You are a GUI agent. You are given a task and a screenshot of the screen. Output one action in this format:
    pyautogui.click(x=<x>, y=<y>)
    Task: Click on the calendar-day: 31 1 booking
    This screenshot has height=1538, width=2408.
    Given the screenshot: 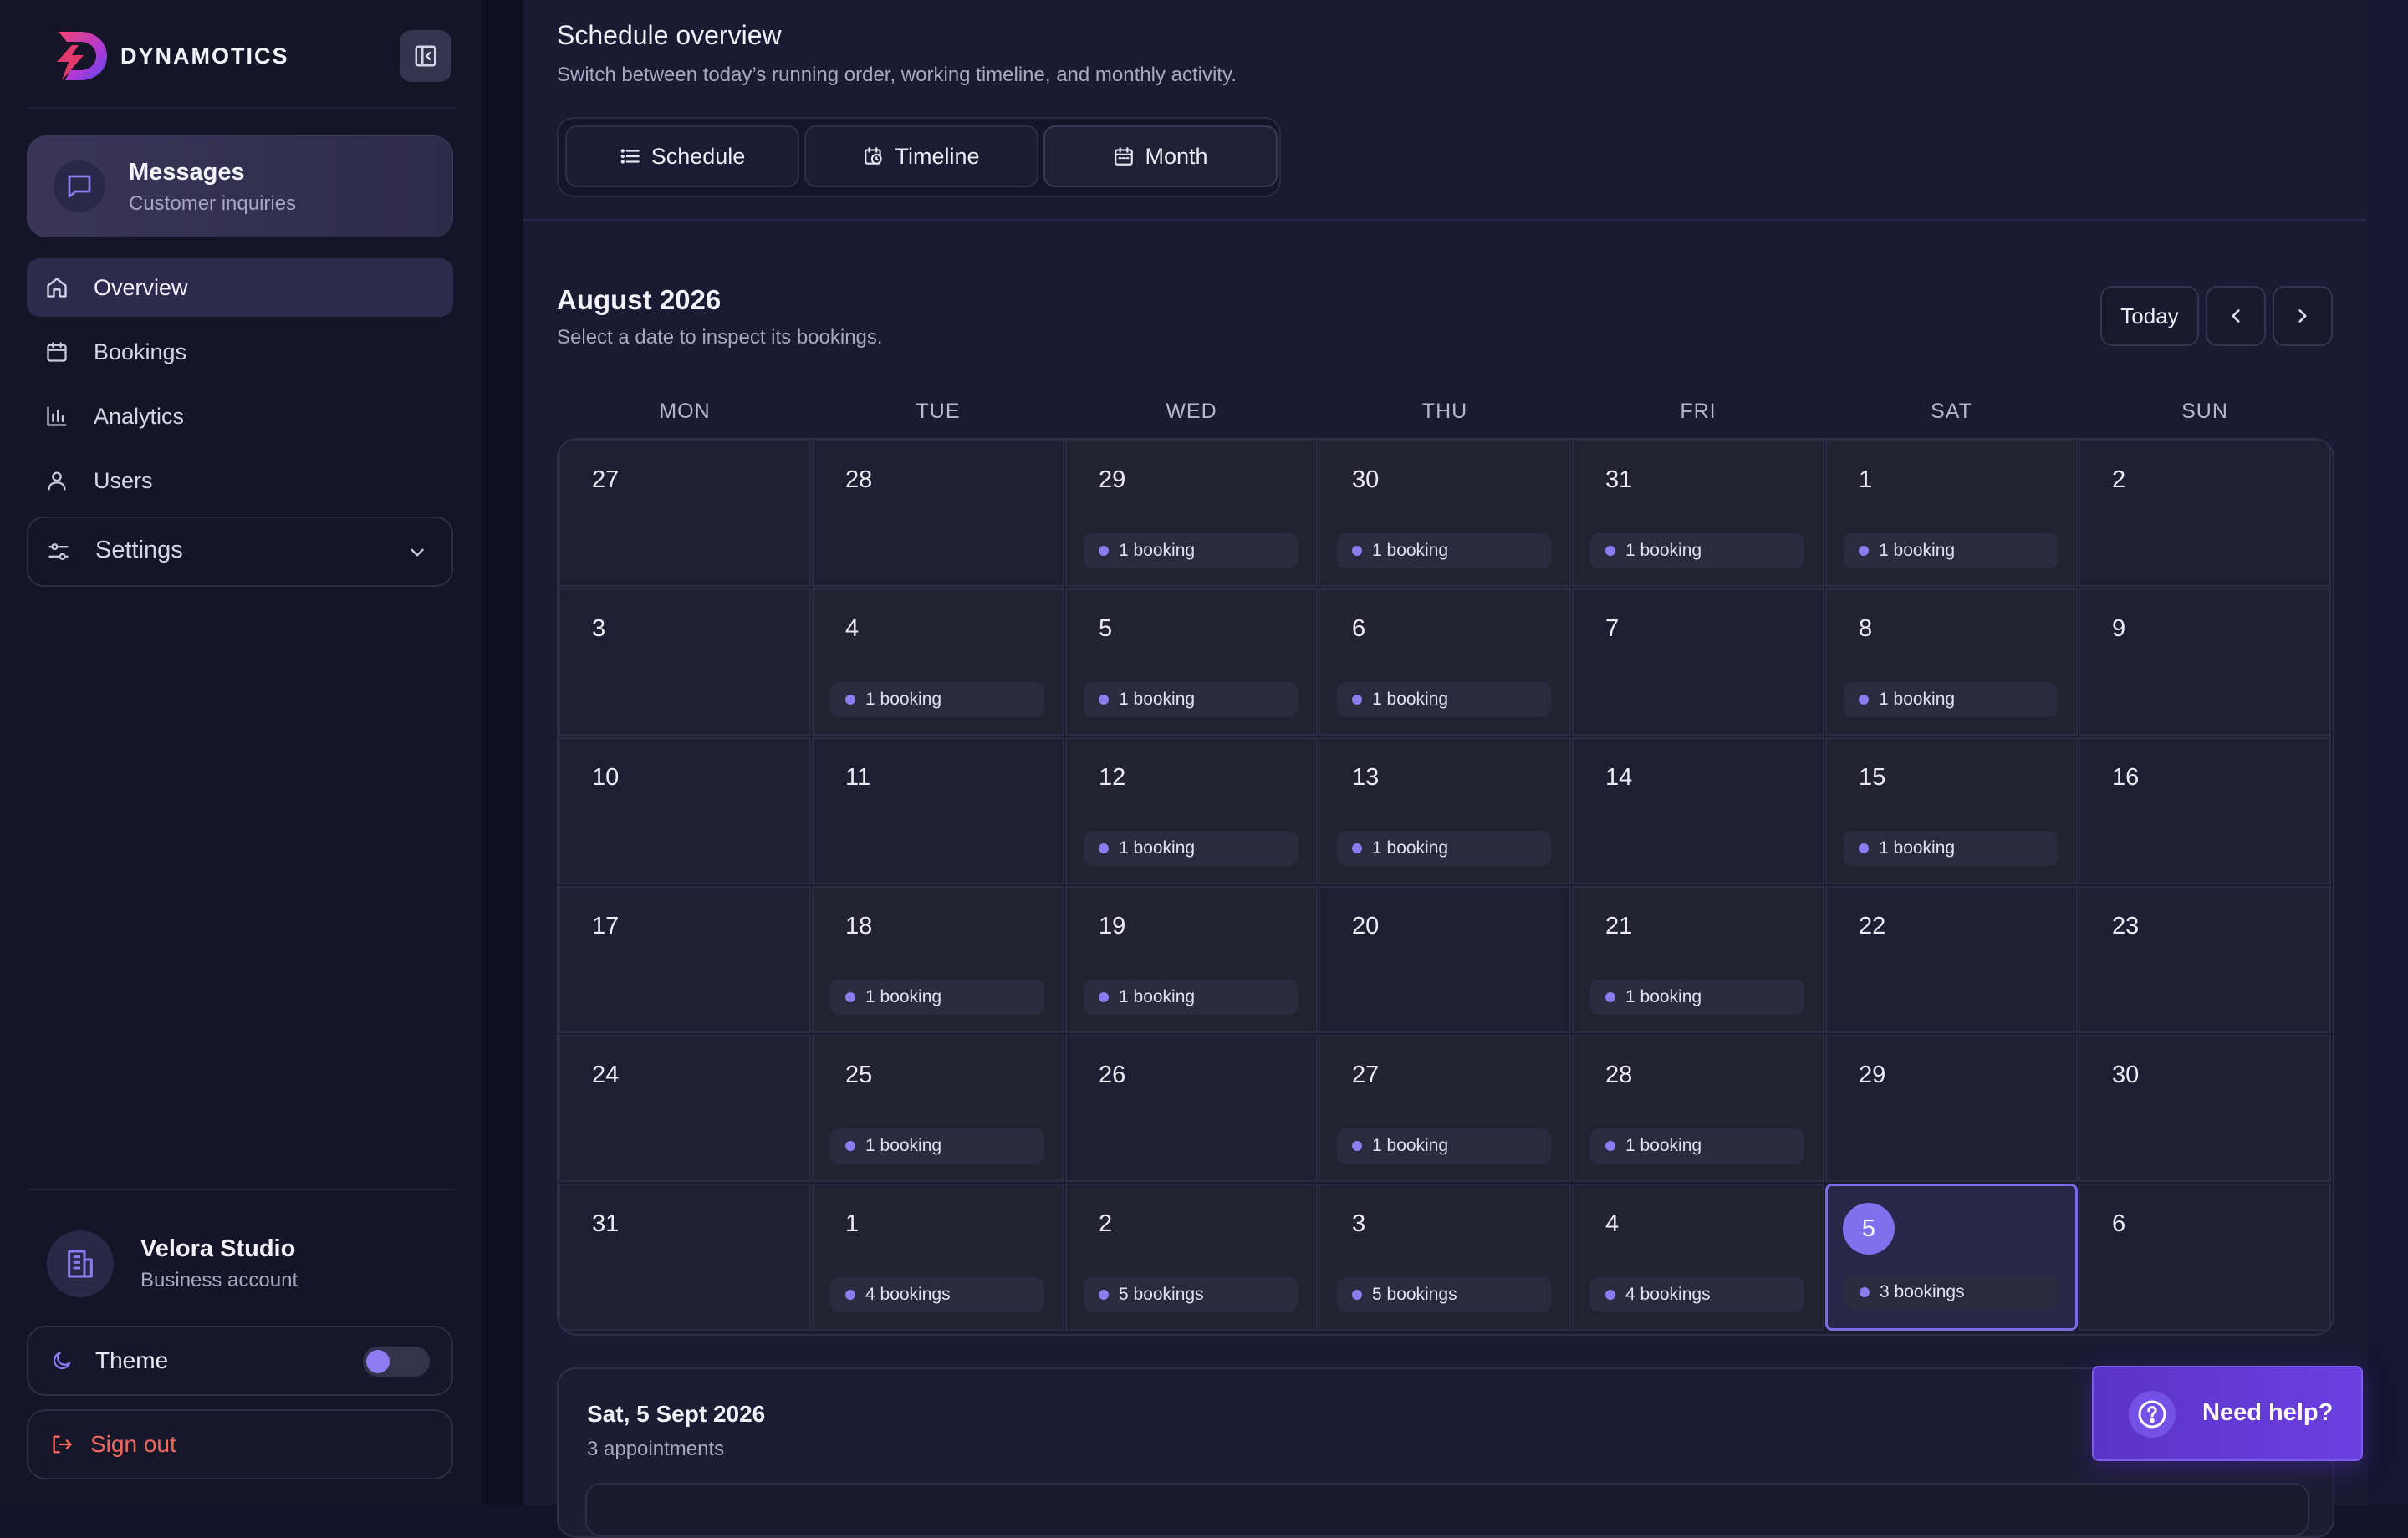 What is the action you would take?
    pyautogui.click(x=1698, y=513)
    